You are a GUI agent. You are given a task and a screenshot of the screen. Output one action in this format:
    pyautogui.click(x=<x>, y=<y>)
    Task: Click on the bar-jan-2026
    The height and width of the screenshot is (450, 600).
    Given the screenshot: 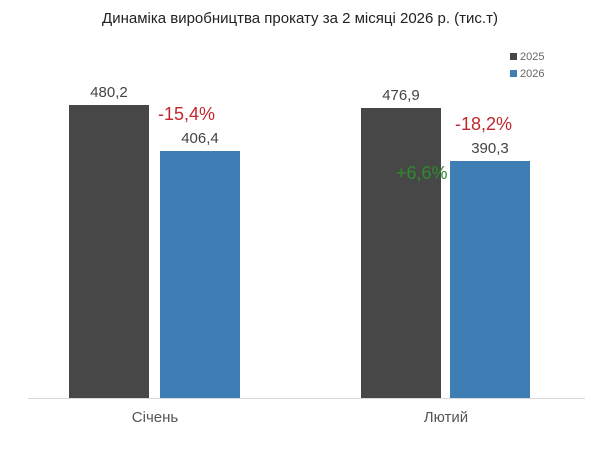 What is the action you would take?
    pyautogui.click(x=200, y=274)
    